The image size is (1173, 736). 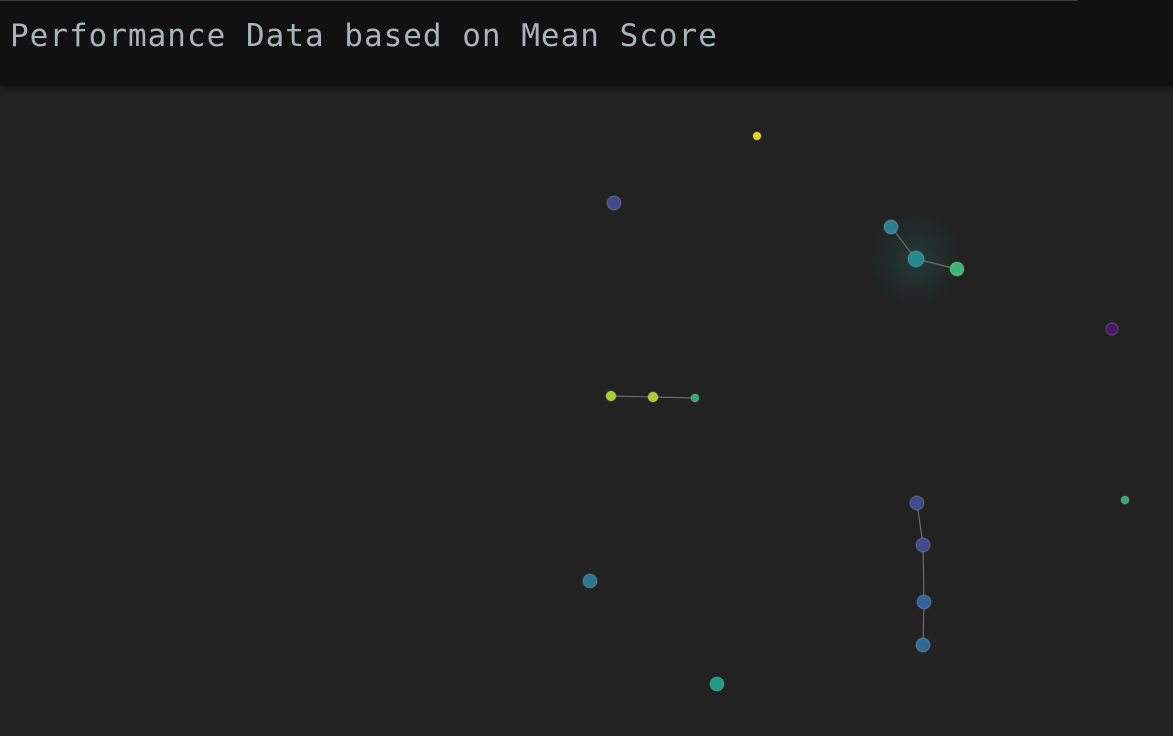 I want to click on data-point-p14, so click(x=924, y=602).